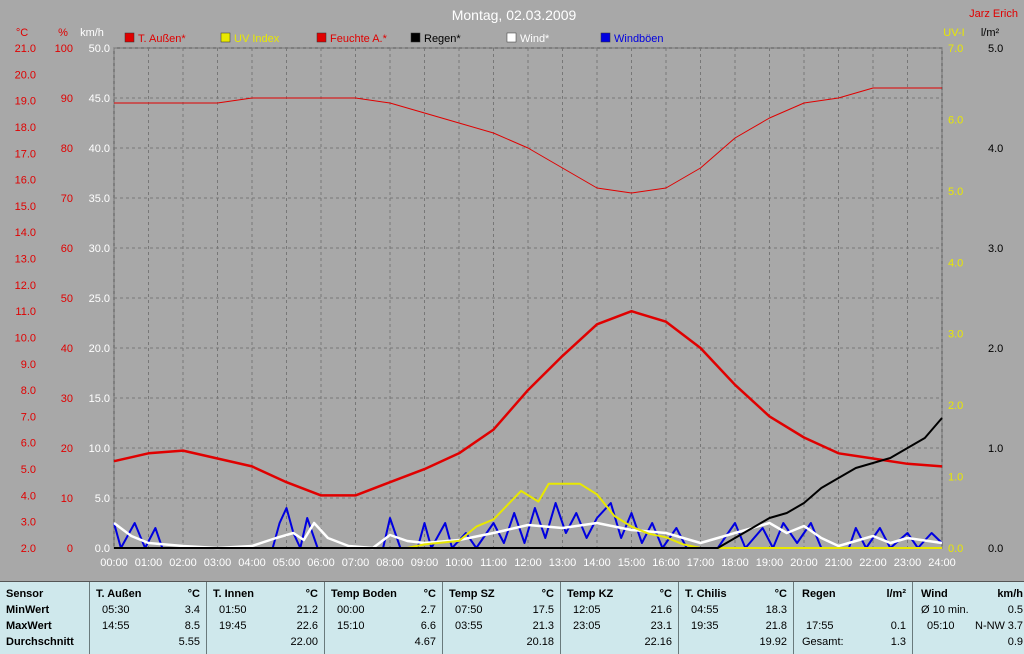 The height and width of the screenshot is (654, 1024). I want to click on x-tick-label: 05:00, so click(287, 563).